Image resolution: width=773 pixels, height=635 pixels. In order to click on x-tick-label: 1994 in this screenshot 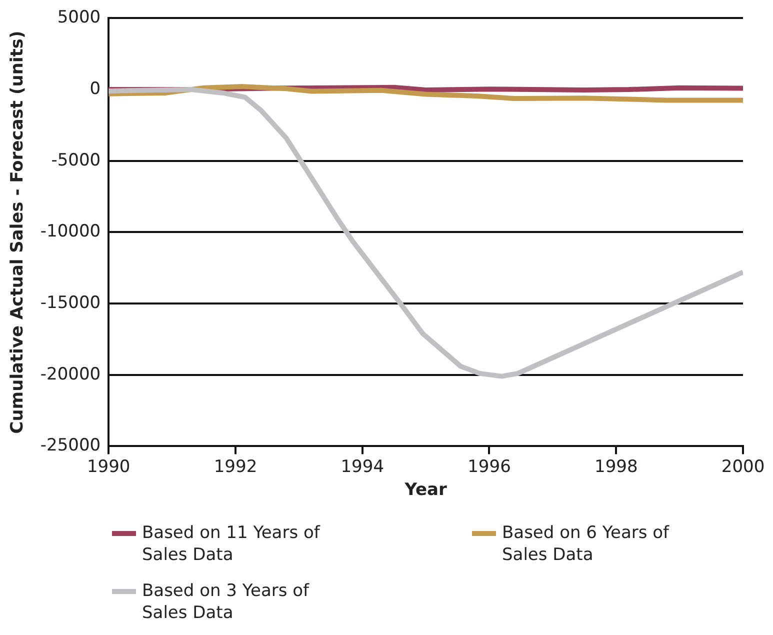, I will do `click(362, 466)`.